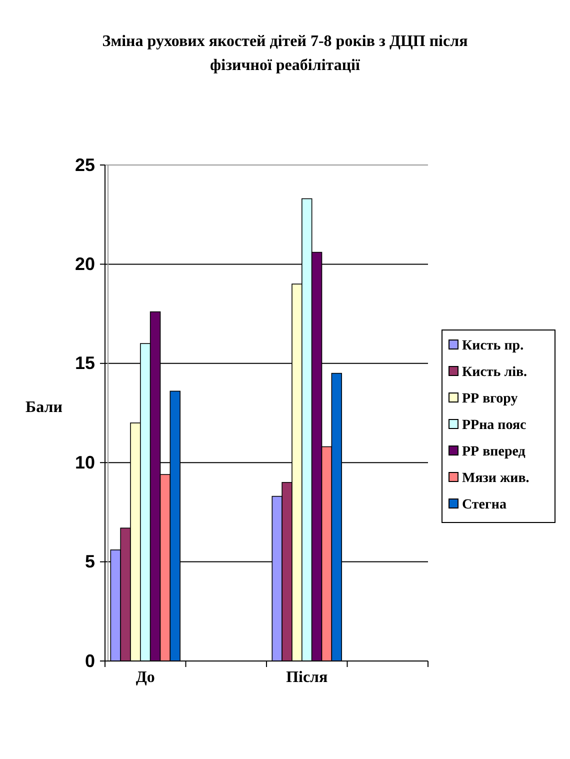 This screenshot has height=759, width=570. Describe the element at coordinates (493, 346) in the screenshot. I see `legend-label: Кисть пр.` at that location.